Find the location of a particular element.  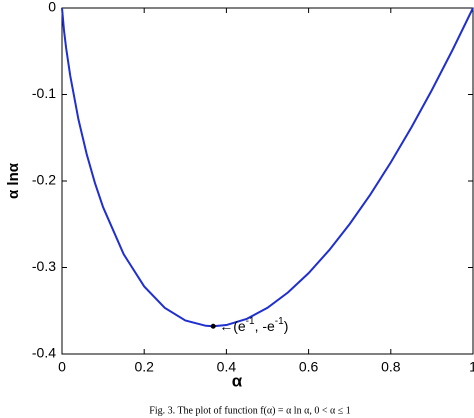

annotation-part: ←(e is located at coordinates (232, 326).